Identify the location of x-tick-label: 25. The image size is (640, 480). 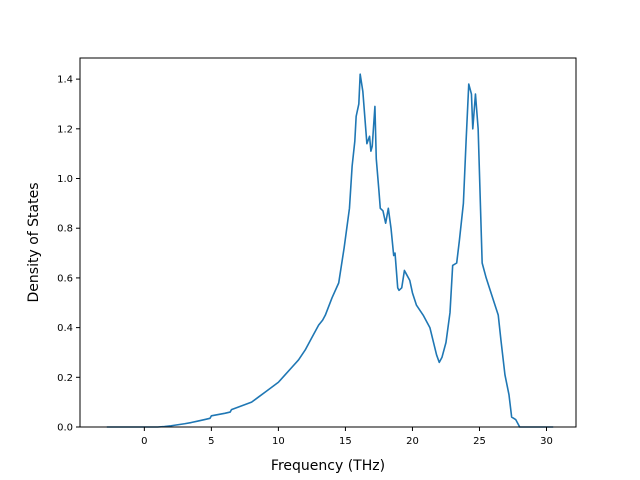
(479, 441).